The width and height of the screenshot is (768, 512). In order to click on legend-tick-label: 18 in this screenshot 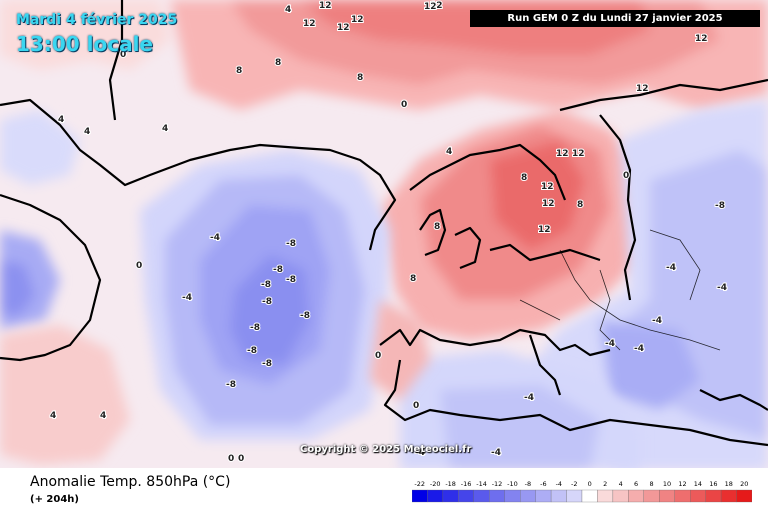, I will do `click(729, 484)`.